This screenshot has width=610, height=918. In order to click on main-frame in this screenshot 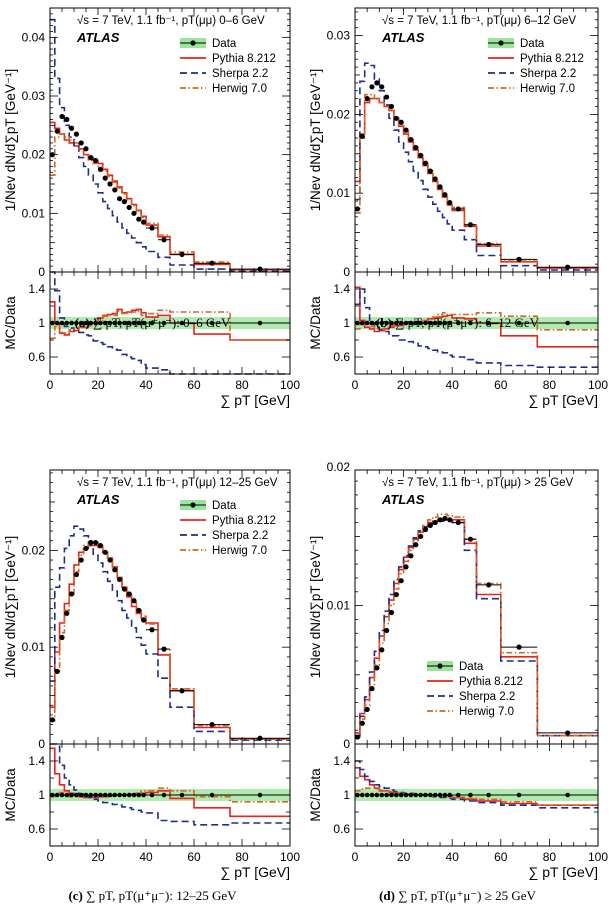, I will do `click(170, 140)`.